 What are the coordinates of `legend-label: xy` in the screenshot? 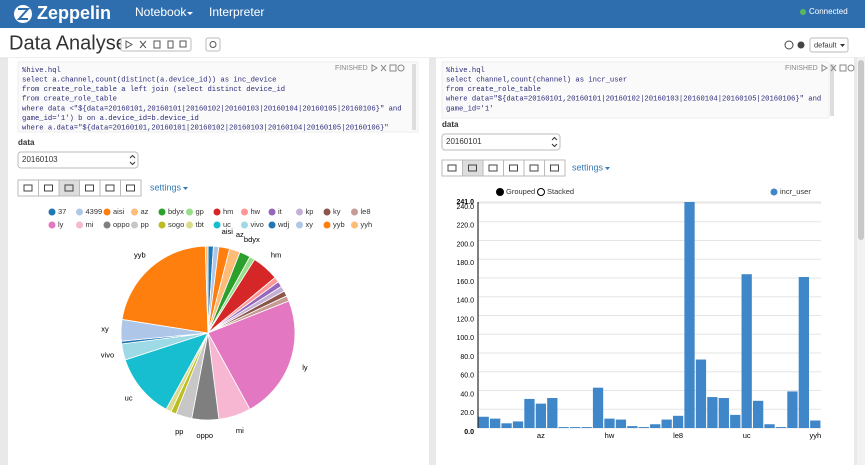 It's located at (310, 224).